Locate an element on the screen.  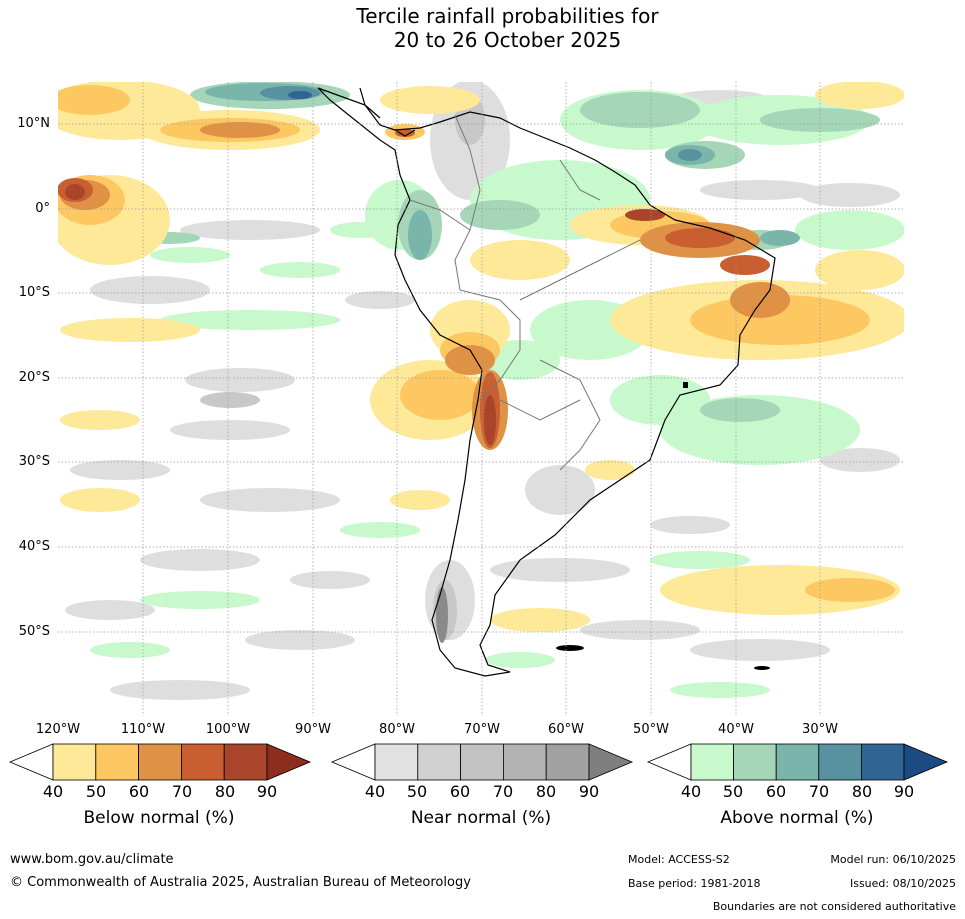
model-name: Model: ACCESS-S2 is located at coordinates (679, 859).